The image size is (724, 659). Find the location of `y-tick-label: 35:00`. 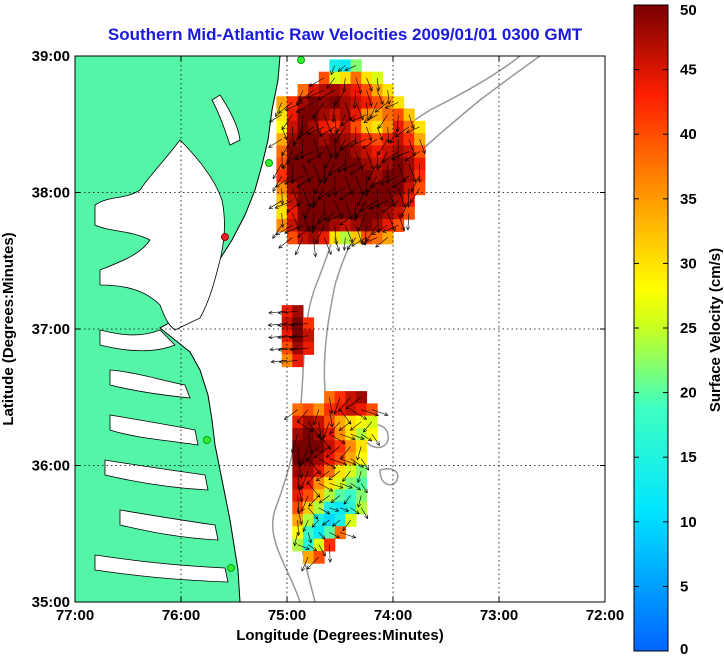

y-tick-label: 35:00 is located at coordinates (51, 602).